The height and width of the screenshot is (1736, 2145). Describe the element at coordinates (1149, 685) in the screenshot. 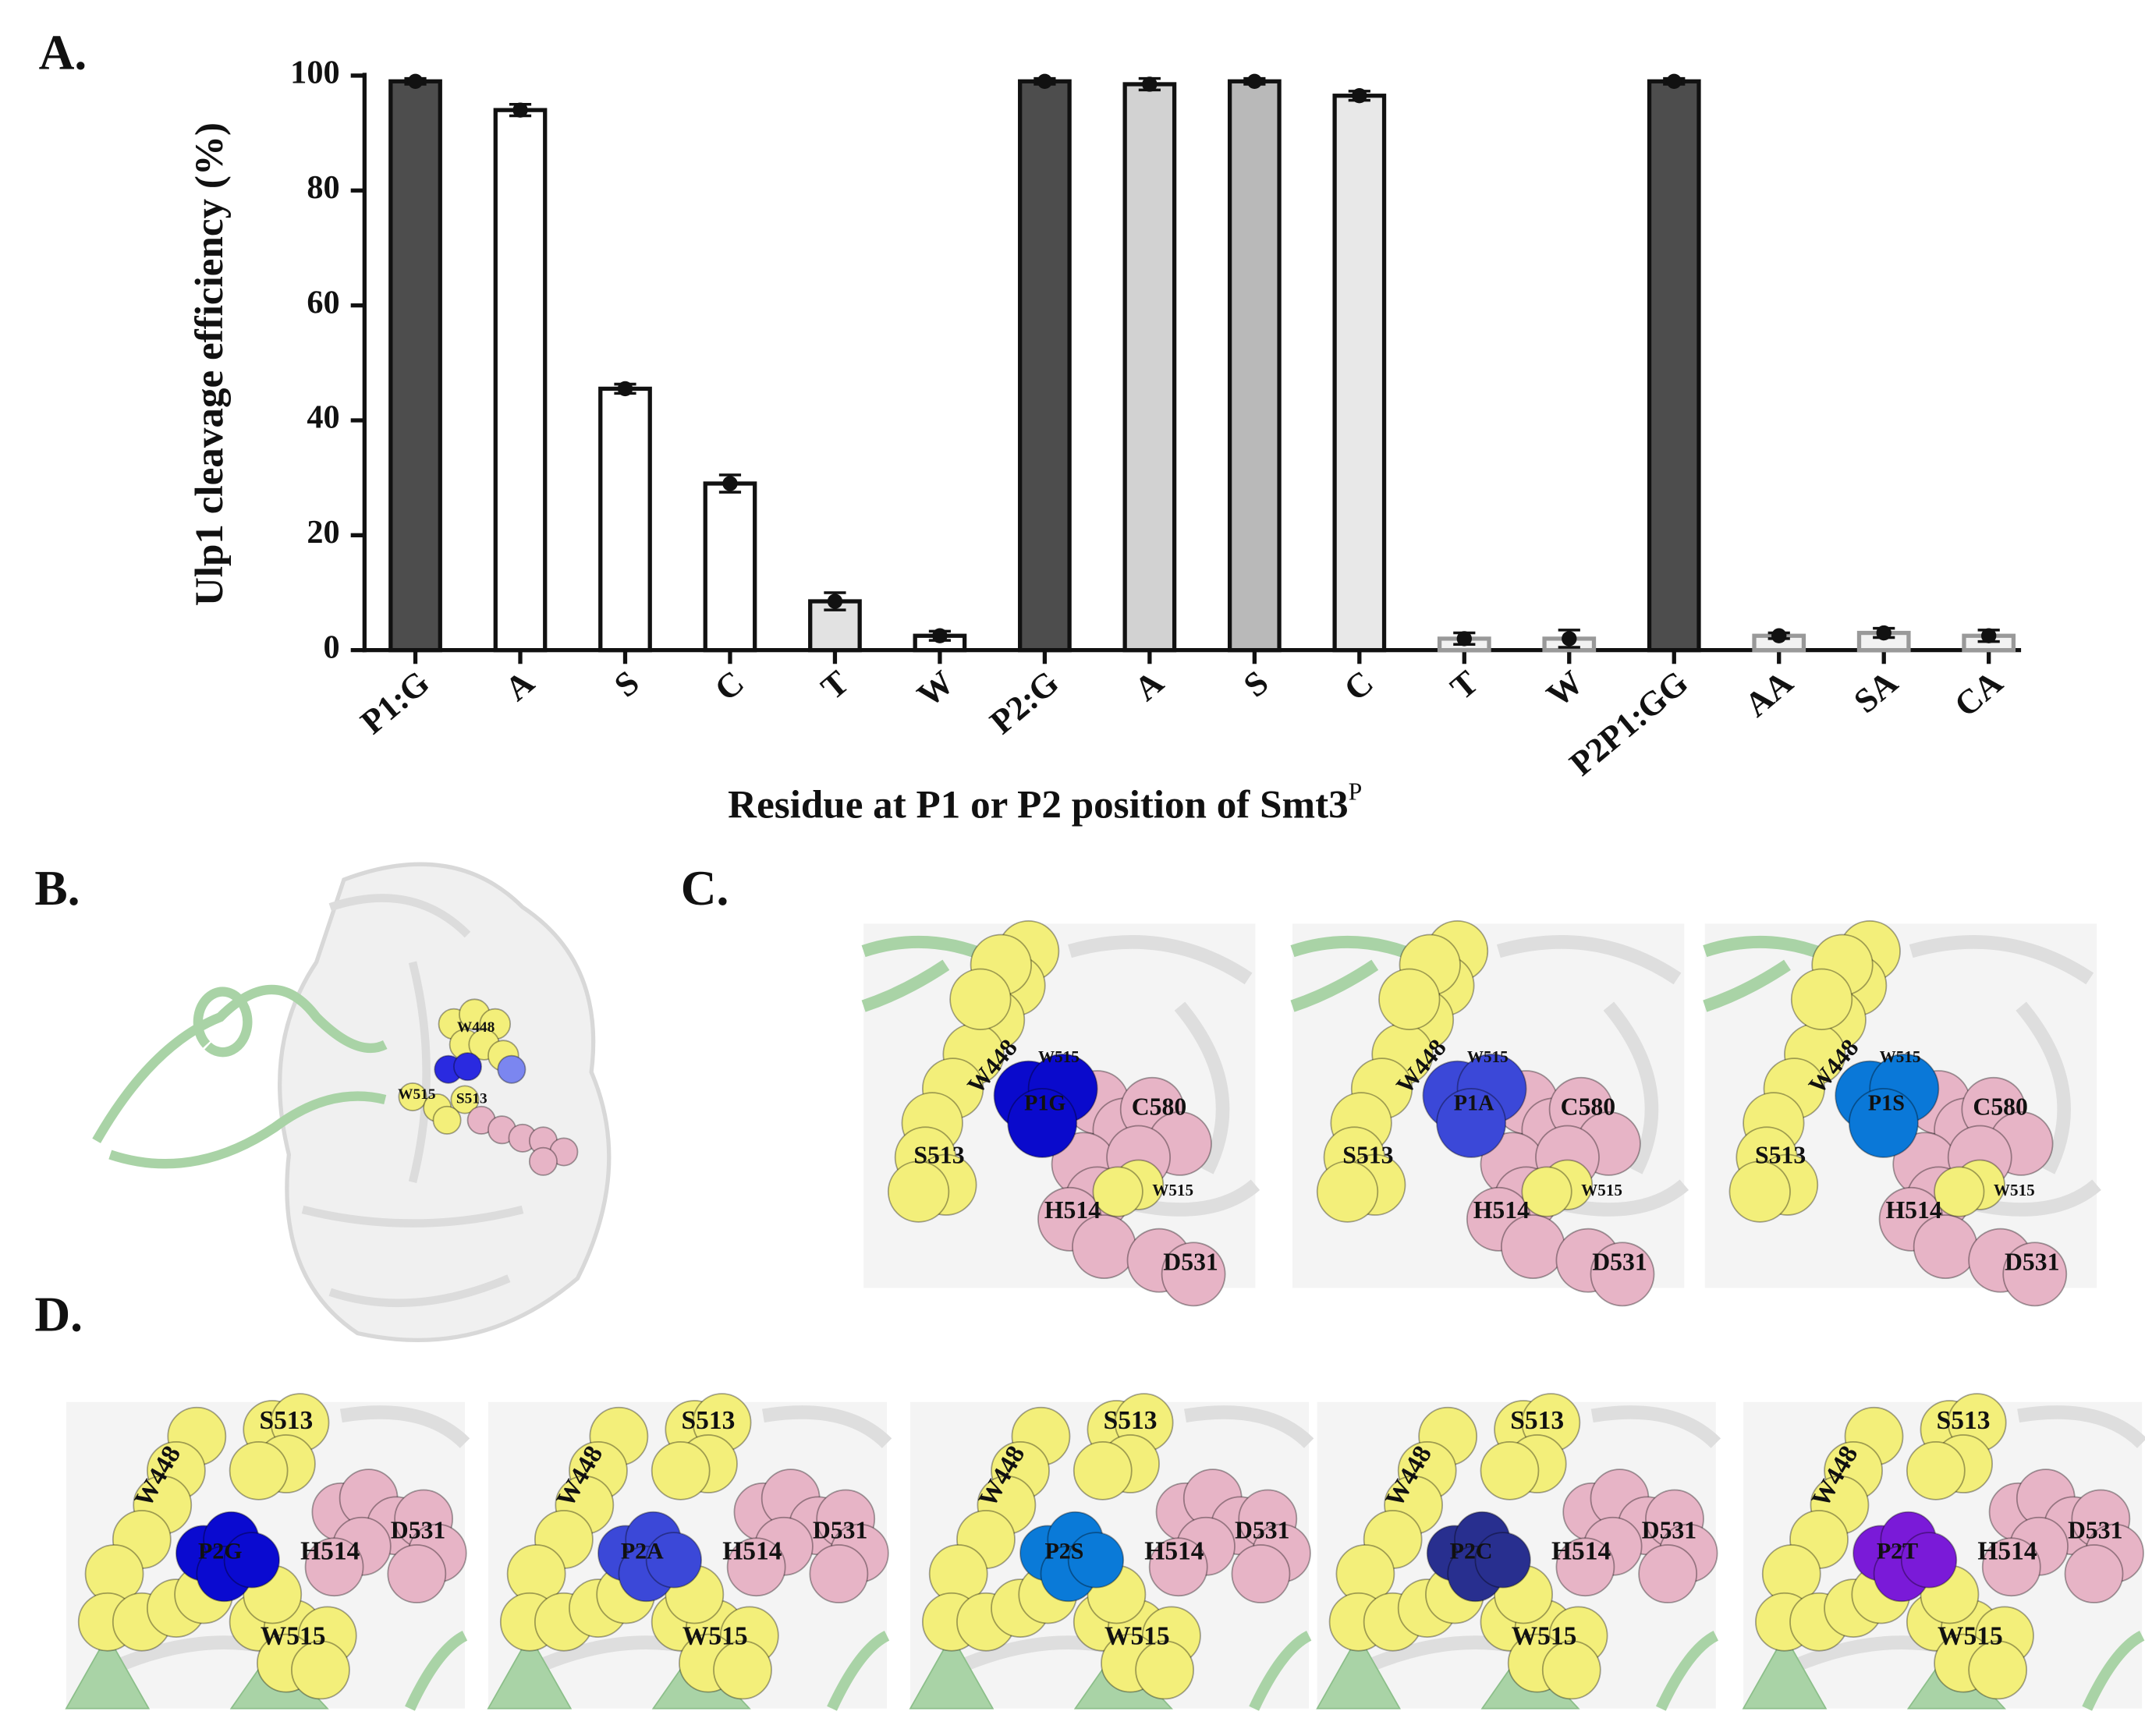

I see `x-tick-label: A` at that location.